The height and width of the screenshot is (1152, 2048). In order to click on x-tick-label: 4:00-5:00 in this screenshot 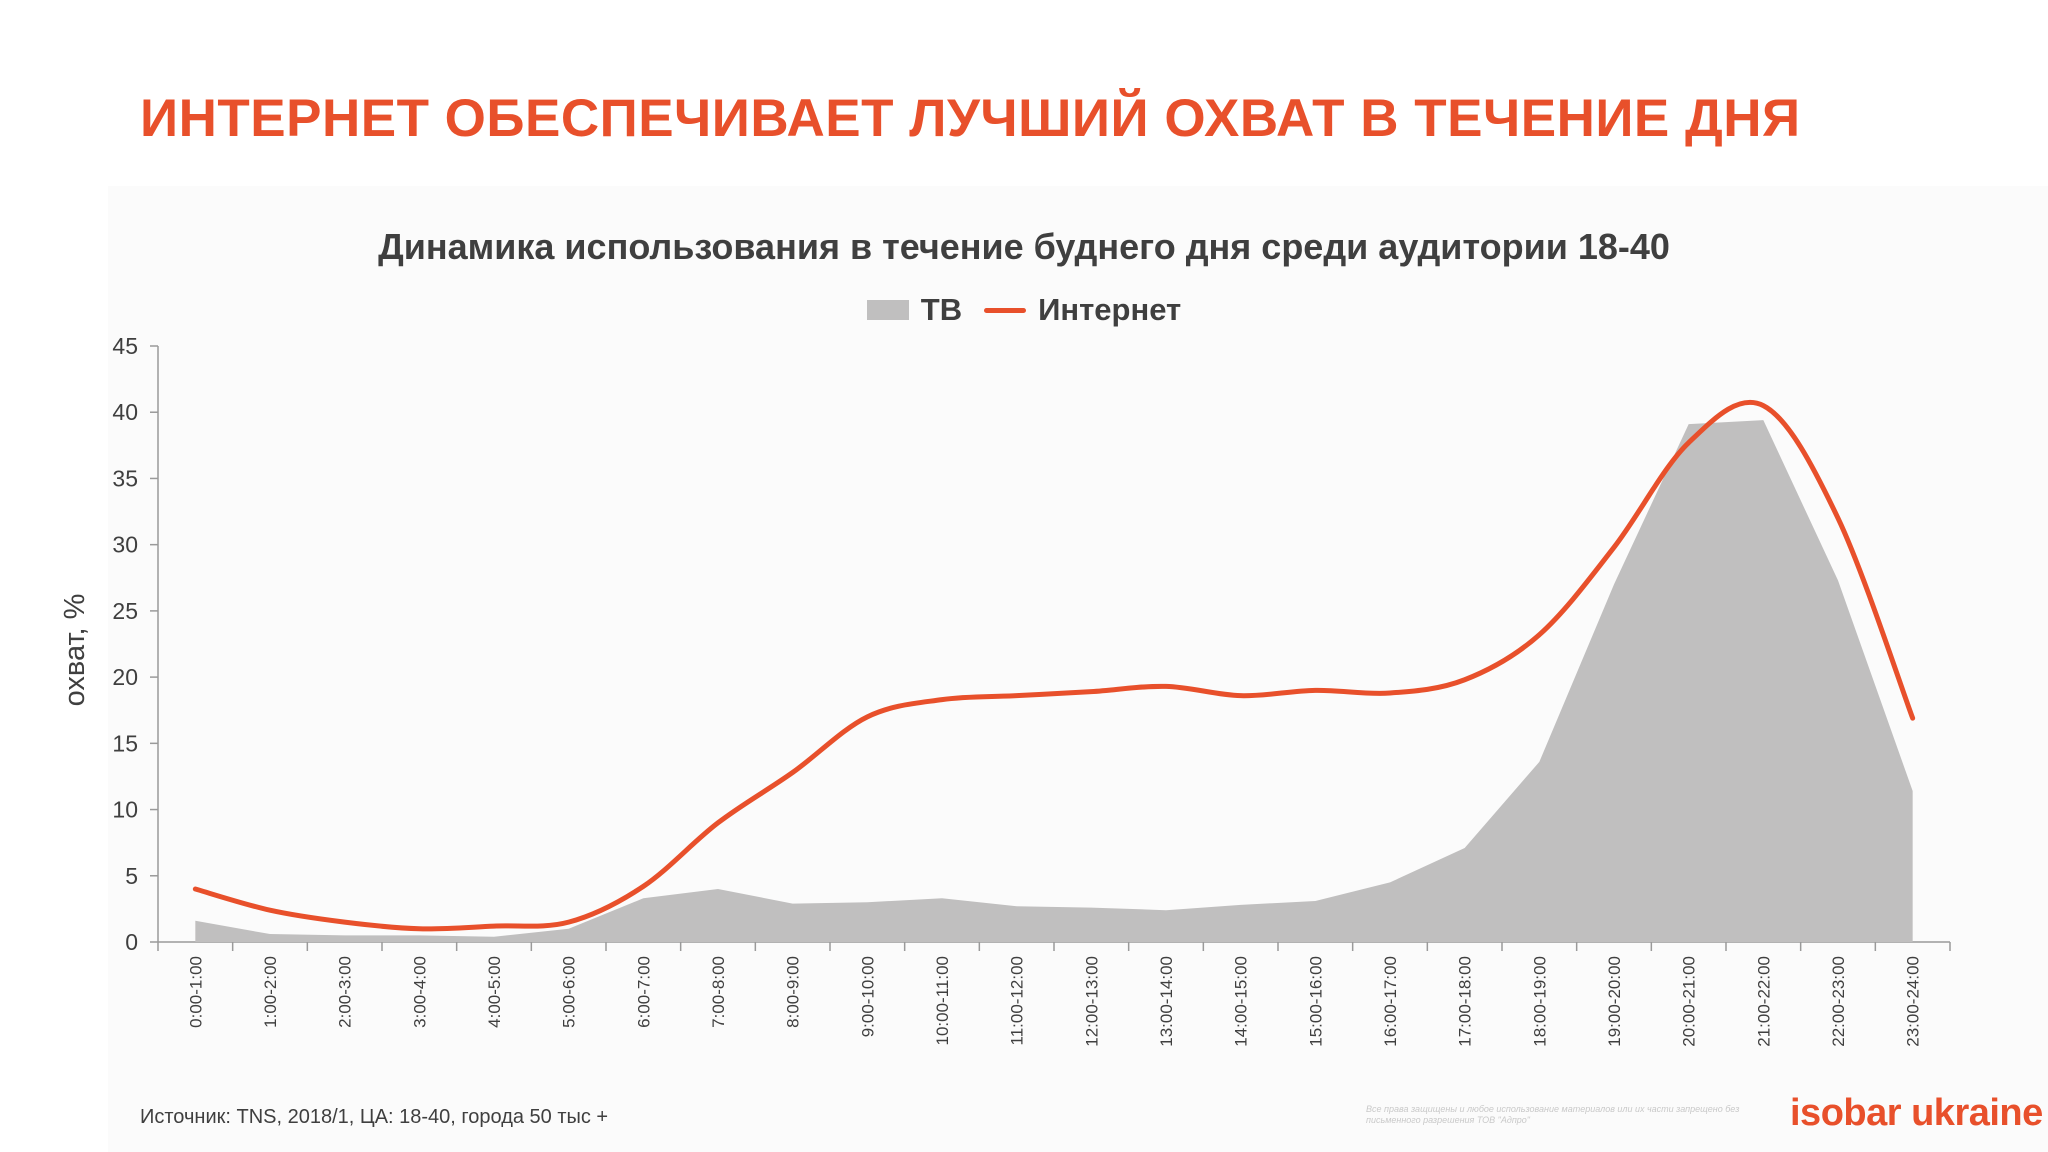, I will do `click(494, 992)`.